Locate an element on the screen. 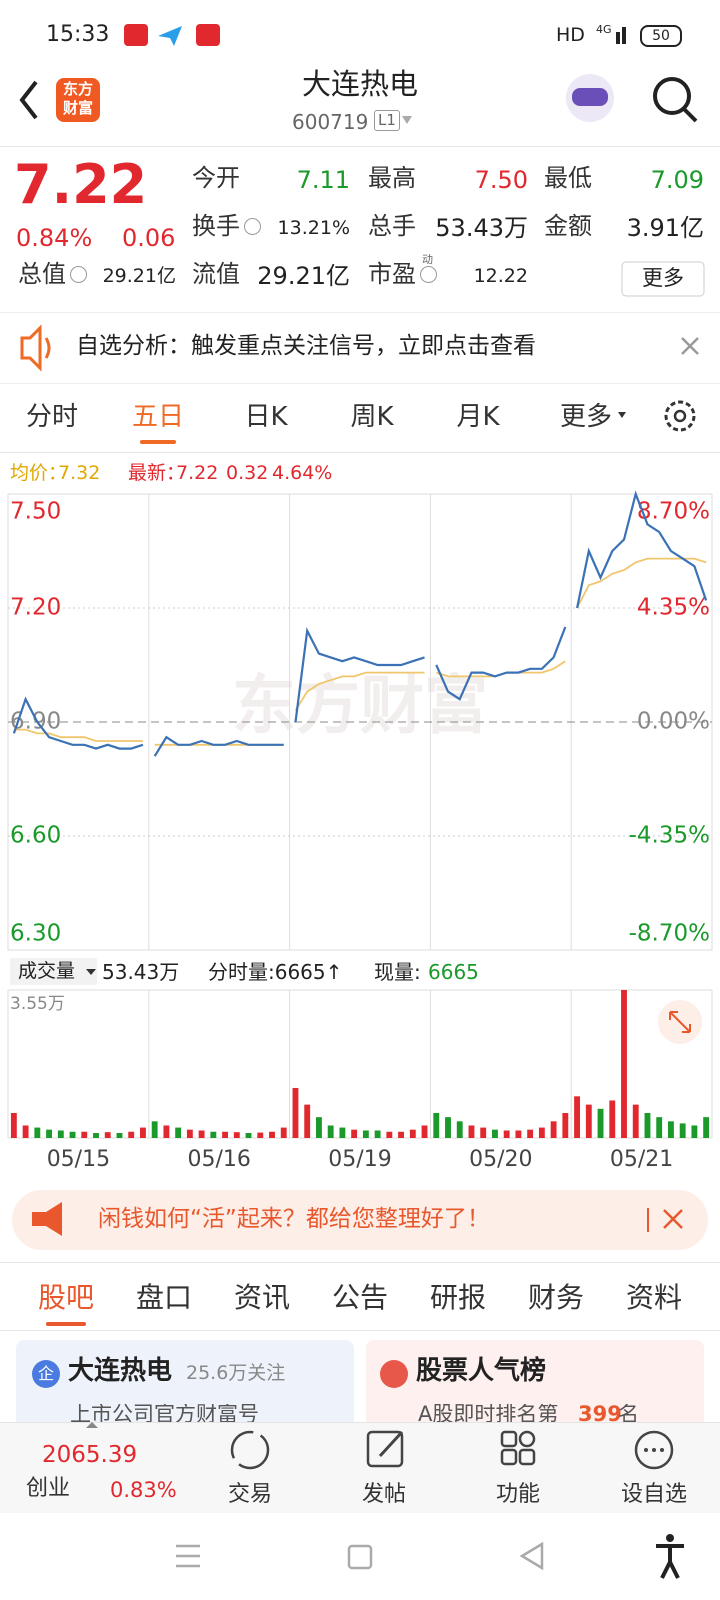  card-meta: 25.6万关注 is located at coordinates (236, 1373).